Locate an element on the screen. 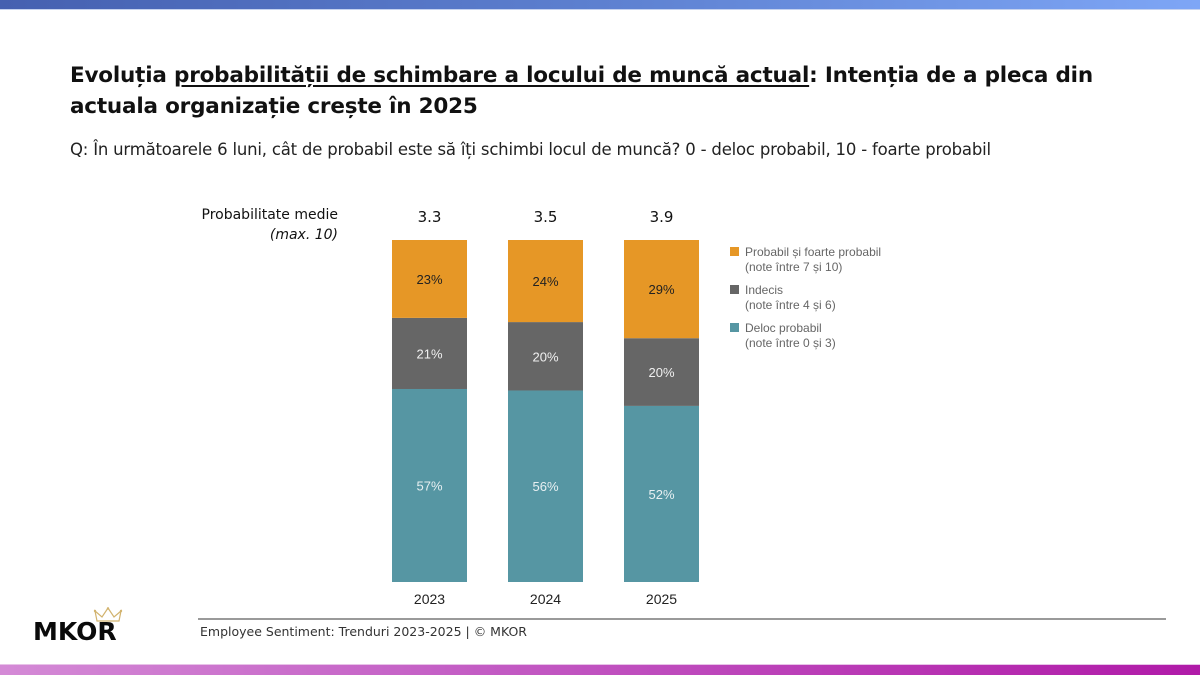 This screenshot has height=675, width=1200. legend-label: Deloc probabil is located at coordinates (783, 328).